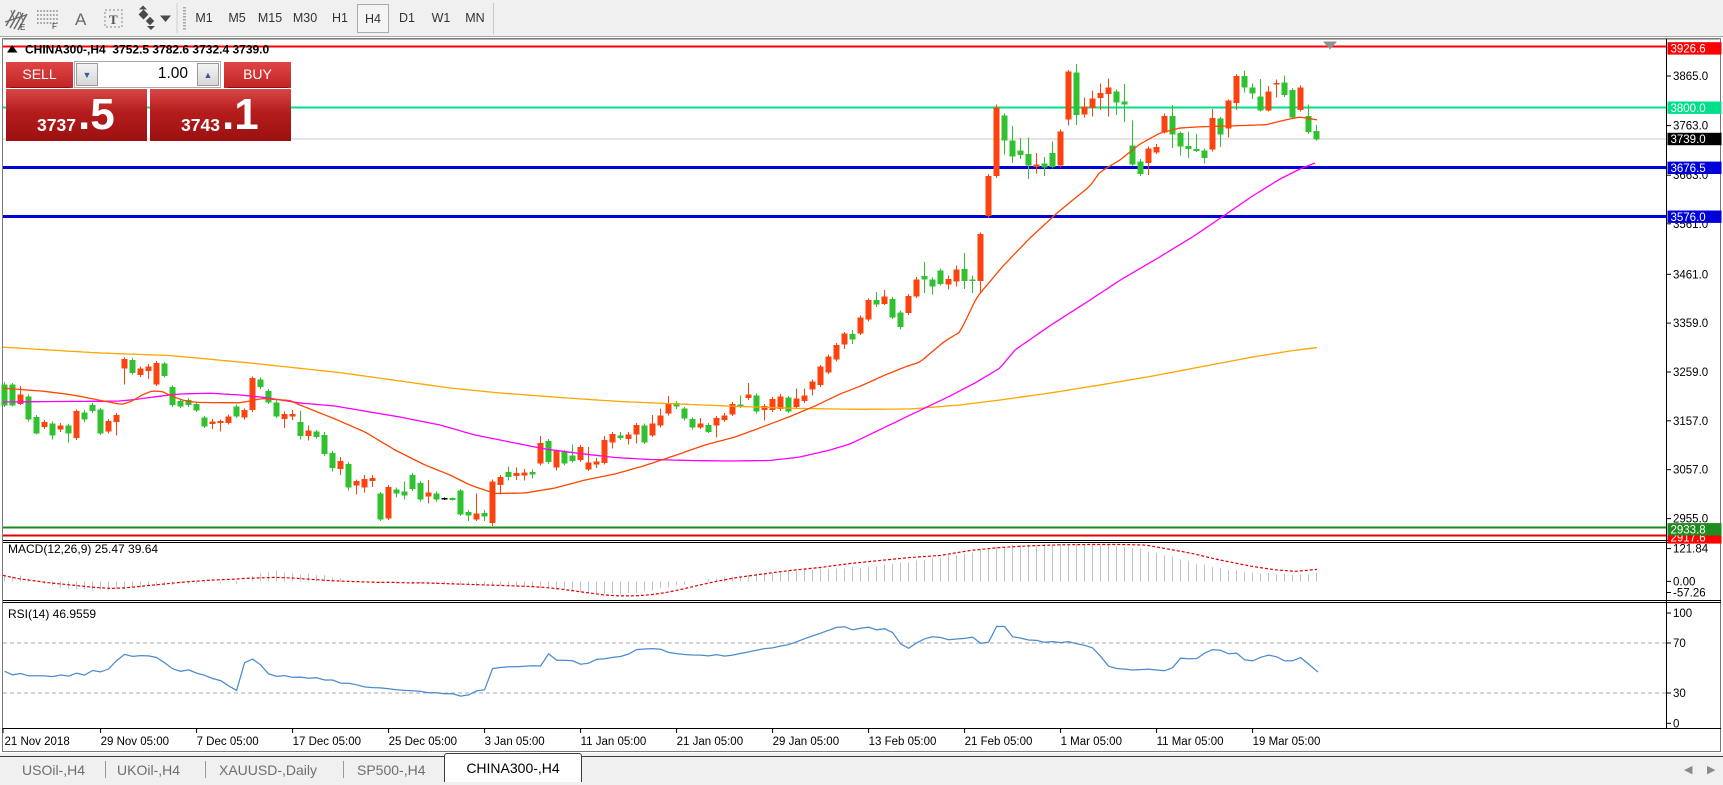  I want to click on svg-text: MACD(12,26,9) 25.47 39.64, so click(83, 549).